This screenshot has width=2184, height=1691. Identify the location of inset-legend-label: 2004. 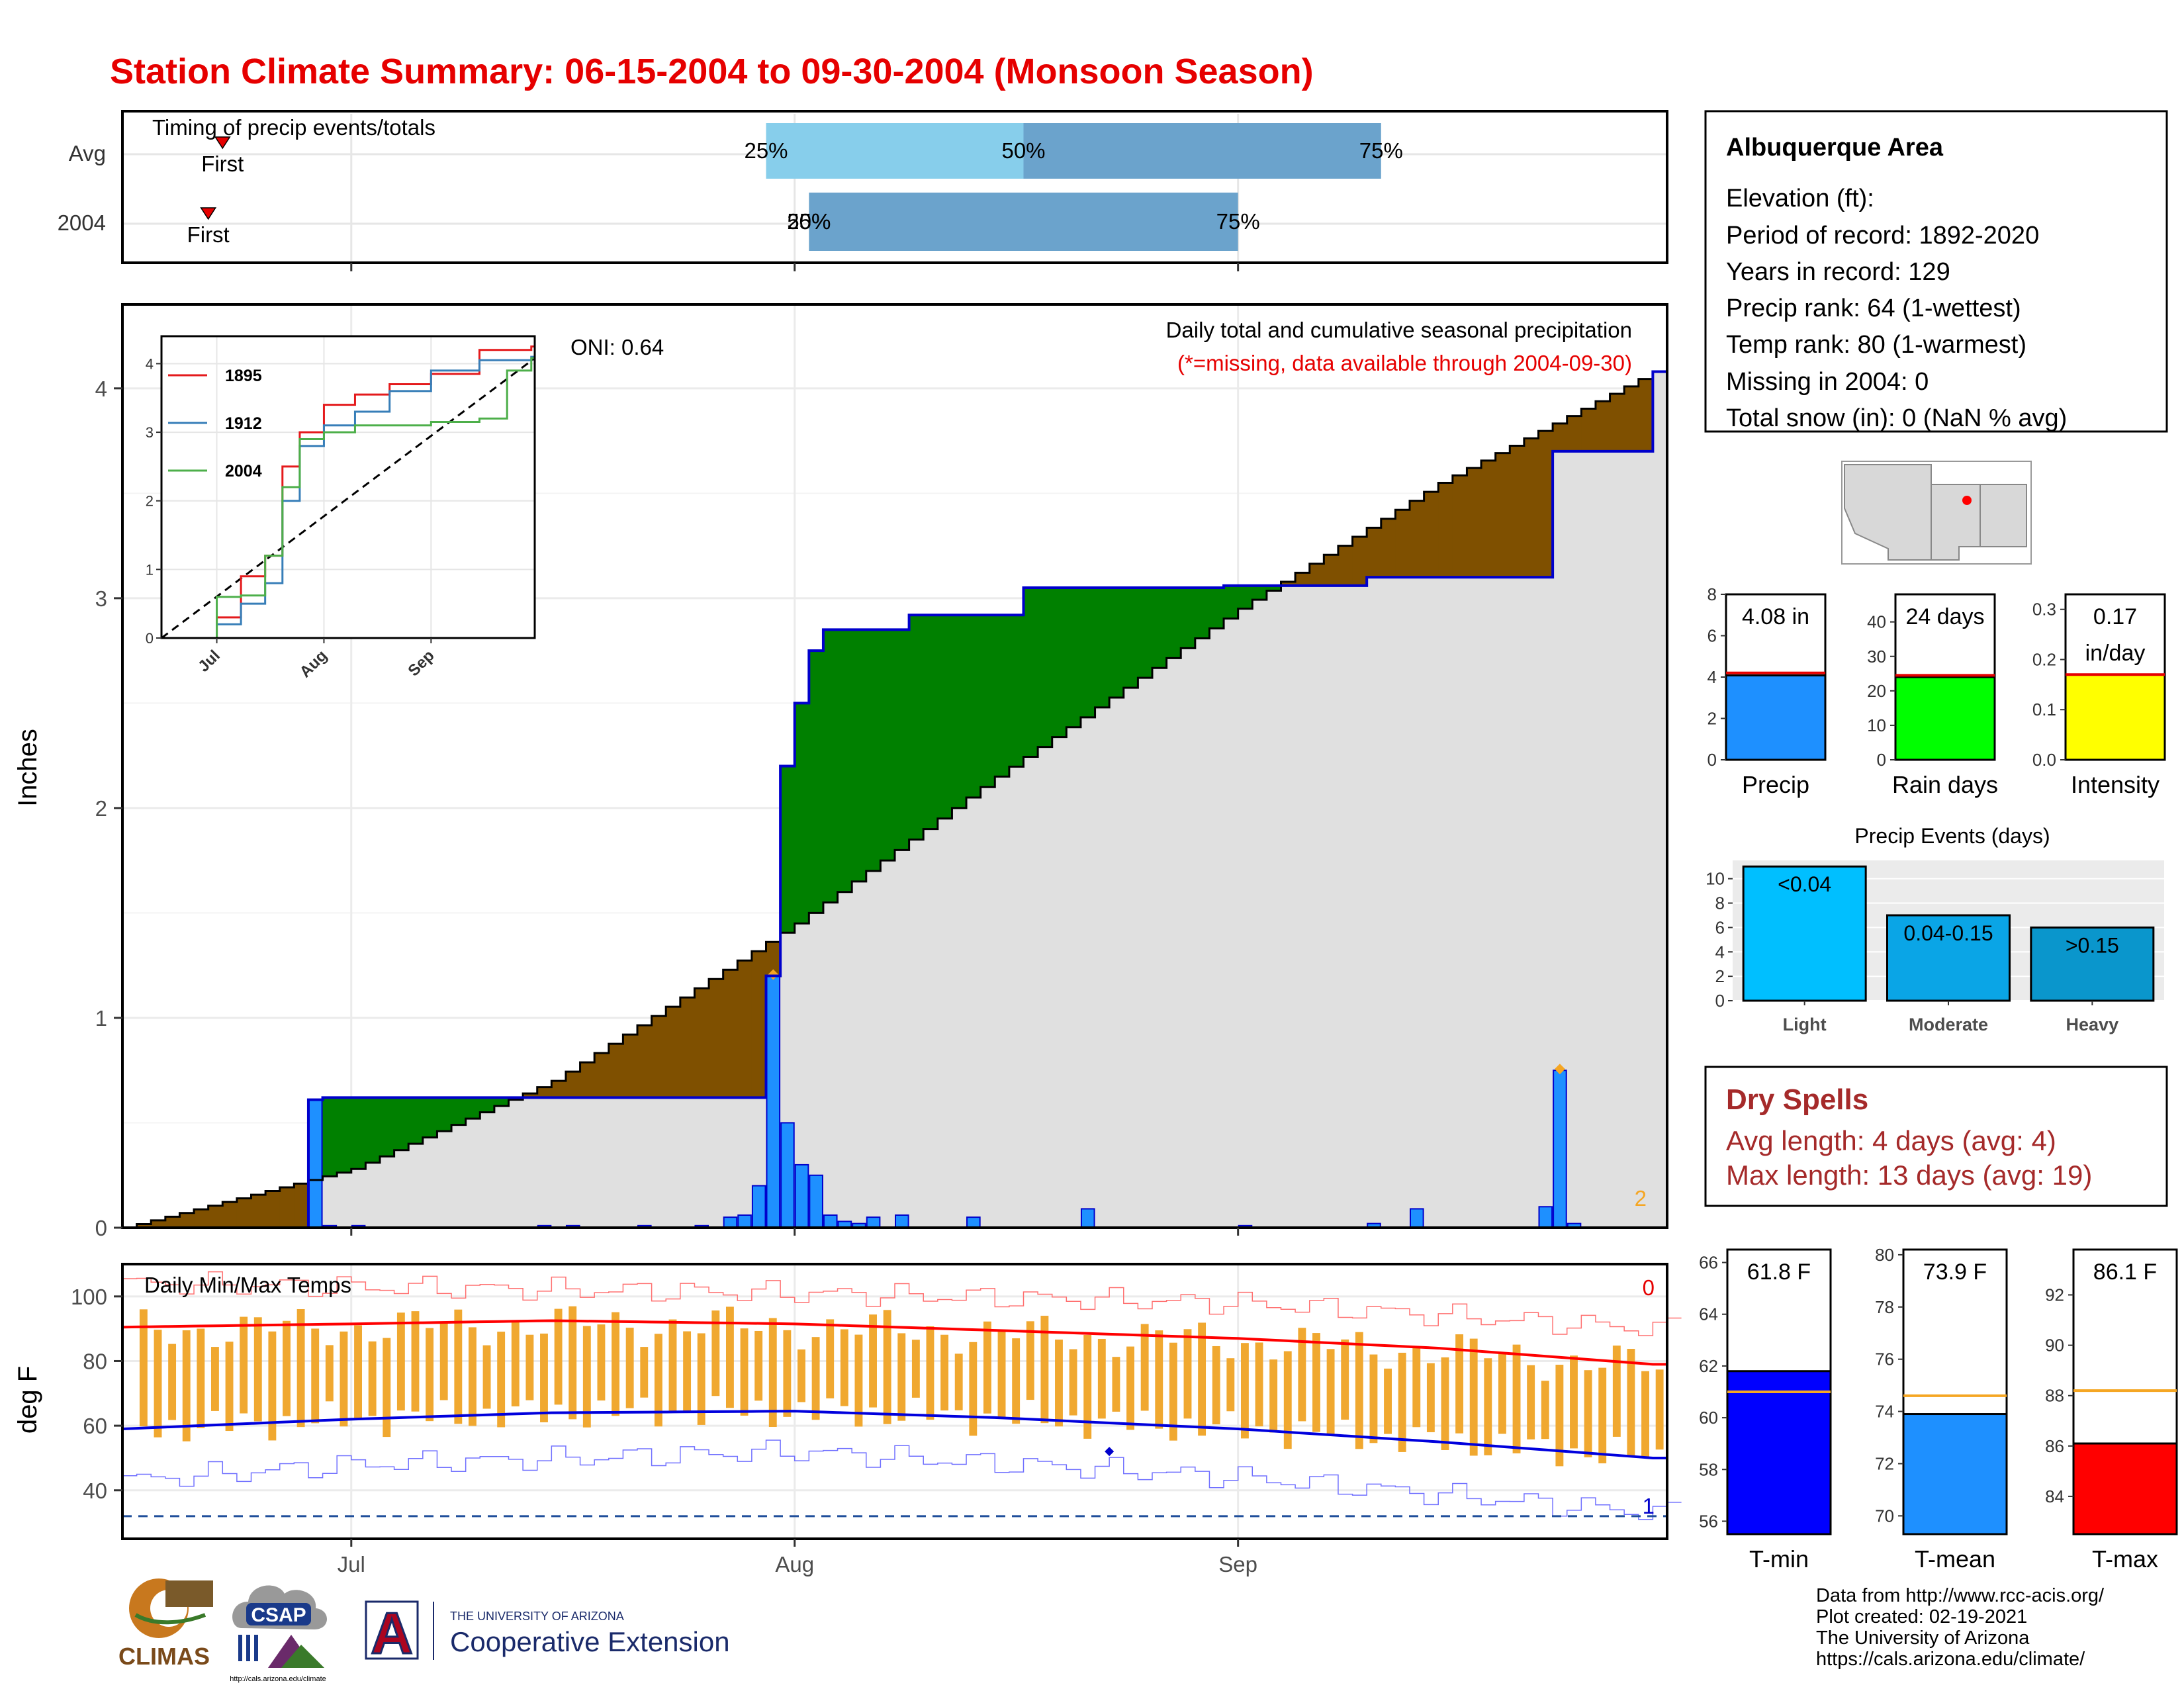
(244, 471).